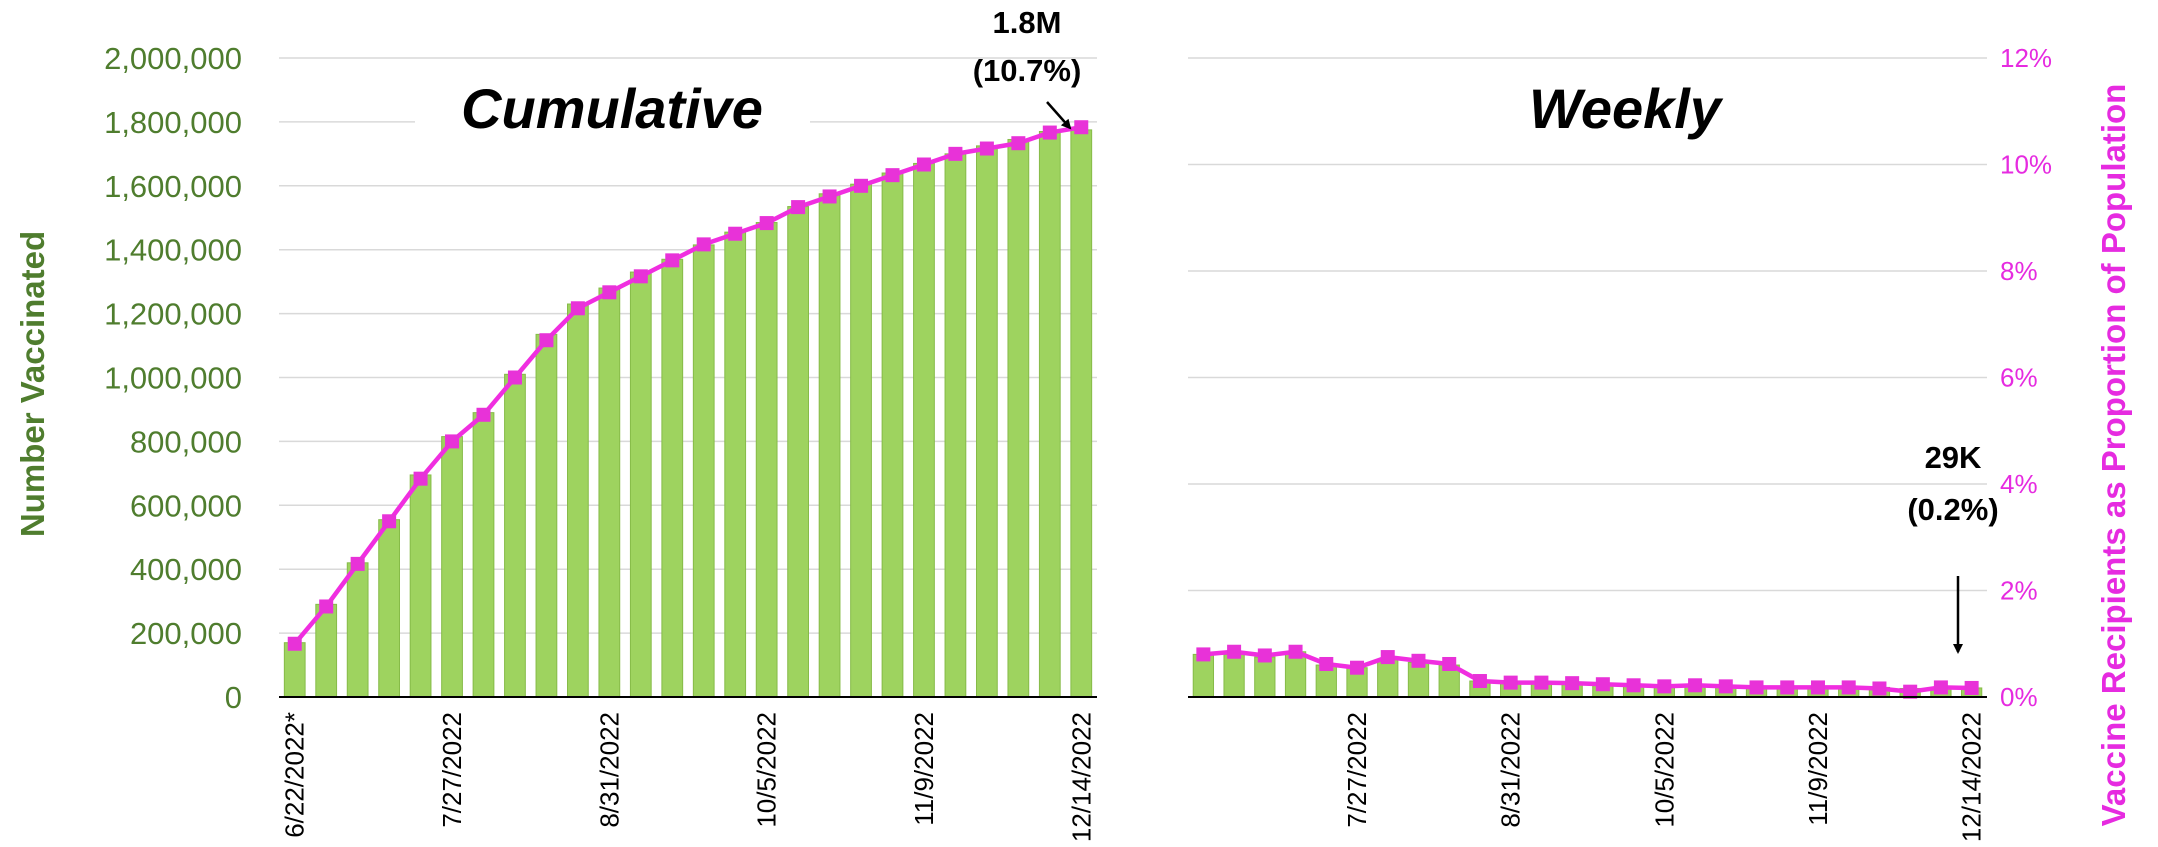 The height and width of the screenshot is (847, 2158). What do you see at coordinates (2019, 591) in the screenshot?
I see `y-tick-label: 2%` at bounding box center [2019, 591].